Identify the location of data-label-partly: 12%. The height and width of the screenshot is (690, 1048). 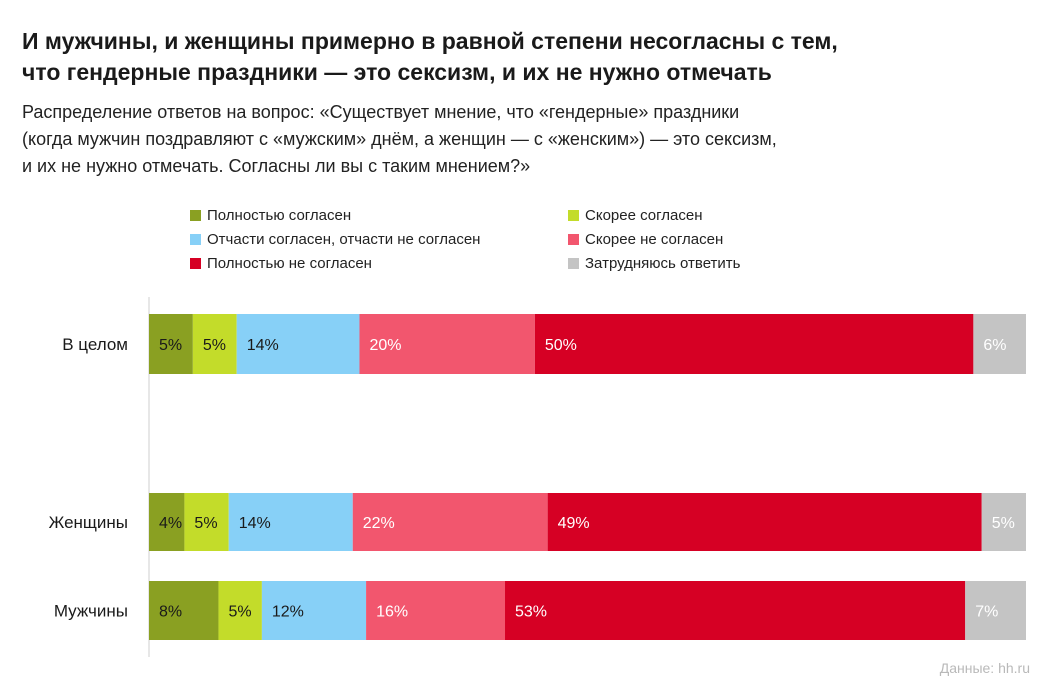
(288, 612).